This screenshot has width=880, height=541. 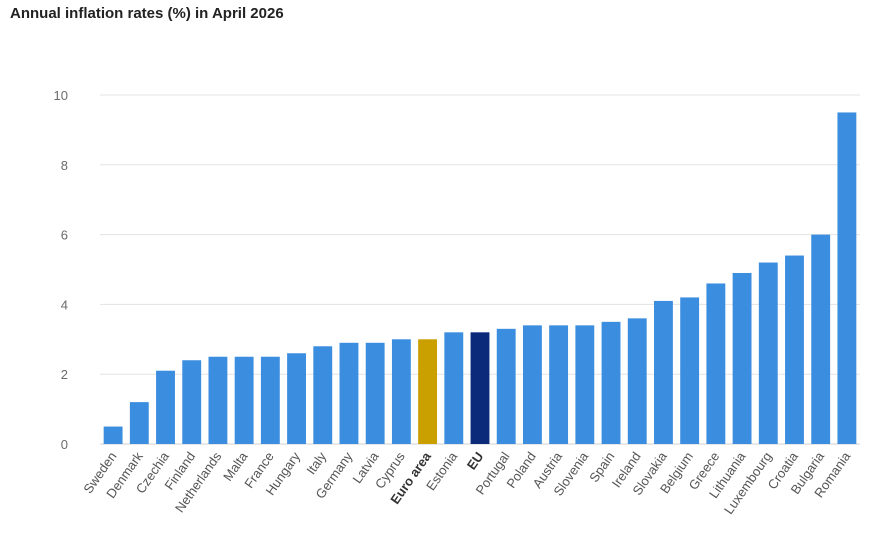 I want to click on bar-france, so click(x=270, y=400).